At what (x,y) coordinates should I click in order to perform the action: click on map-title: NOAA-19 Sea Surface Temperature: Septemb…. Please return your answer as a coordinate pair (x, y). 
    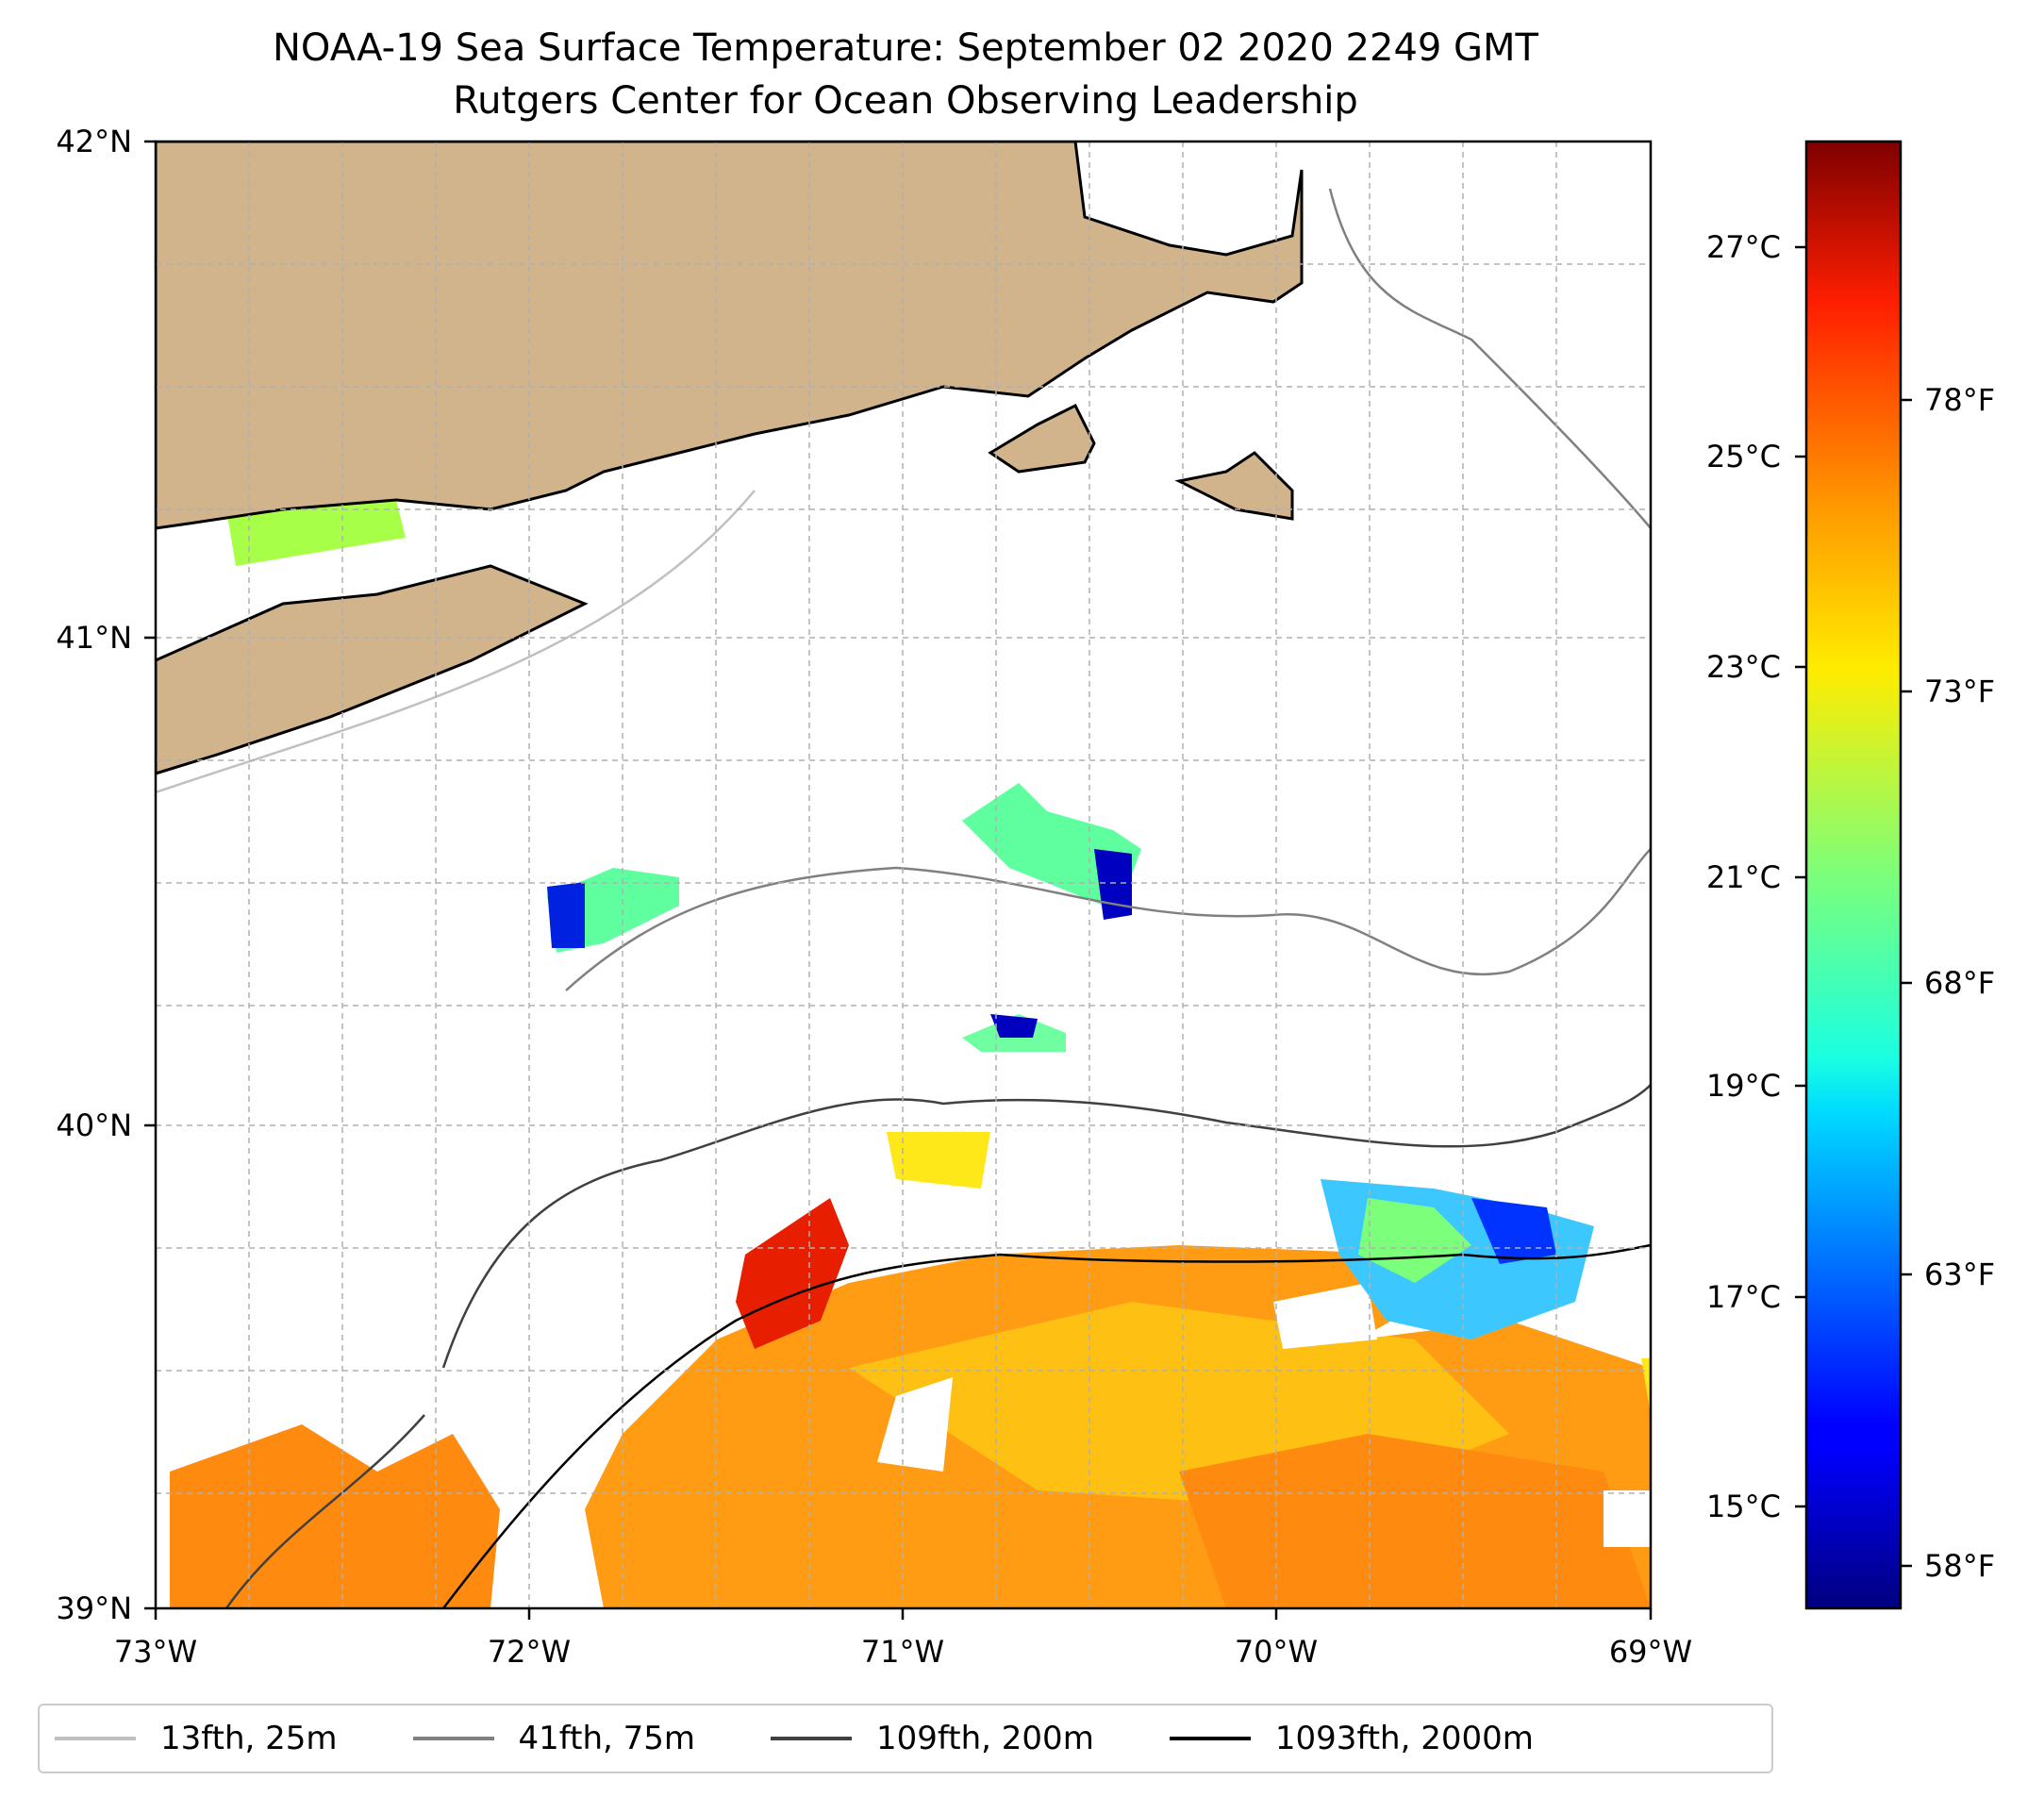
    Looking at the image, I should click on (905, 48).